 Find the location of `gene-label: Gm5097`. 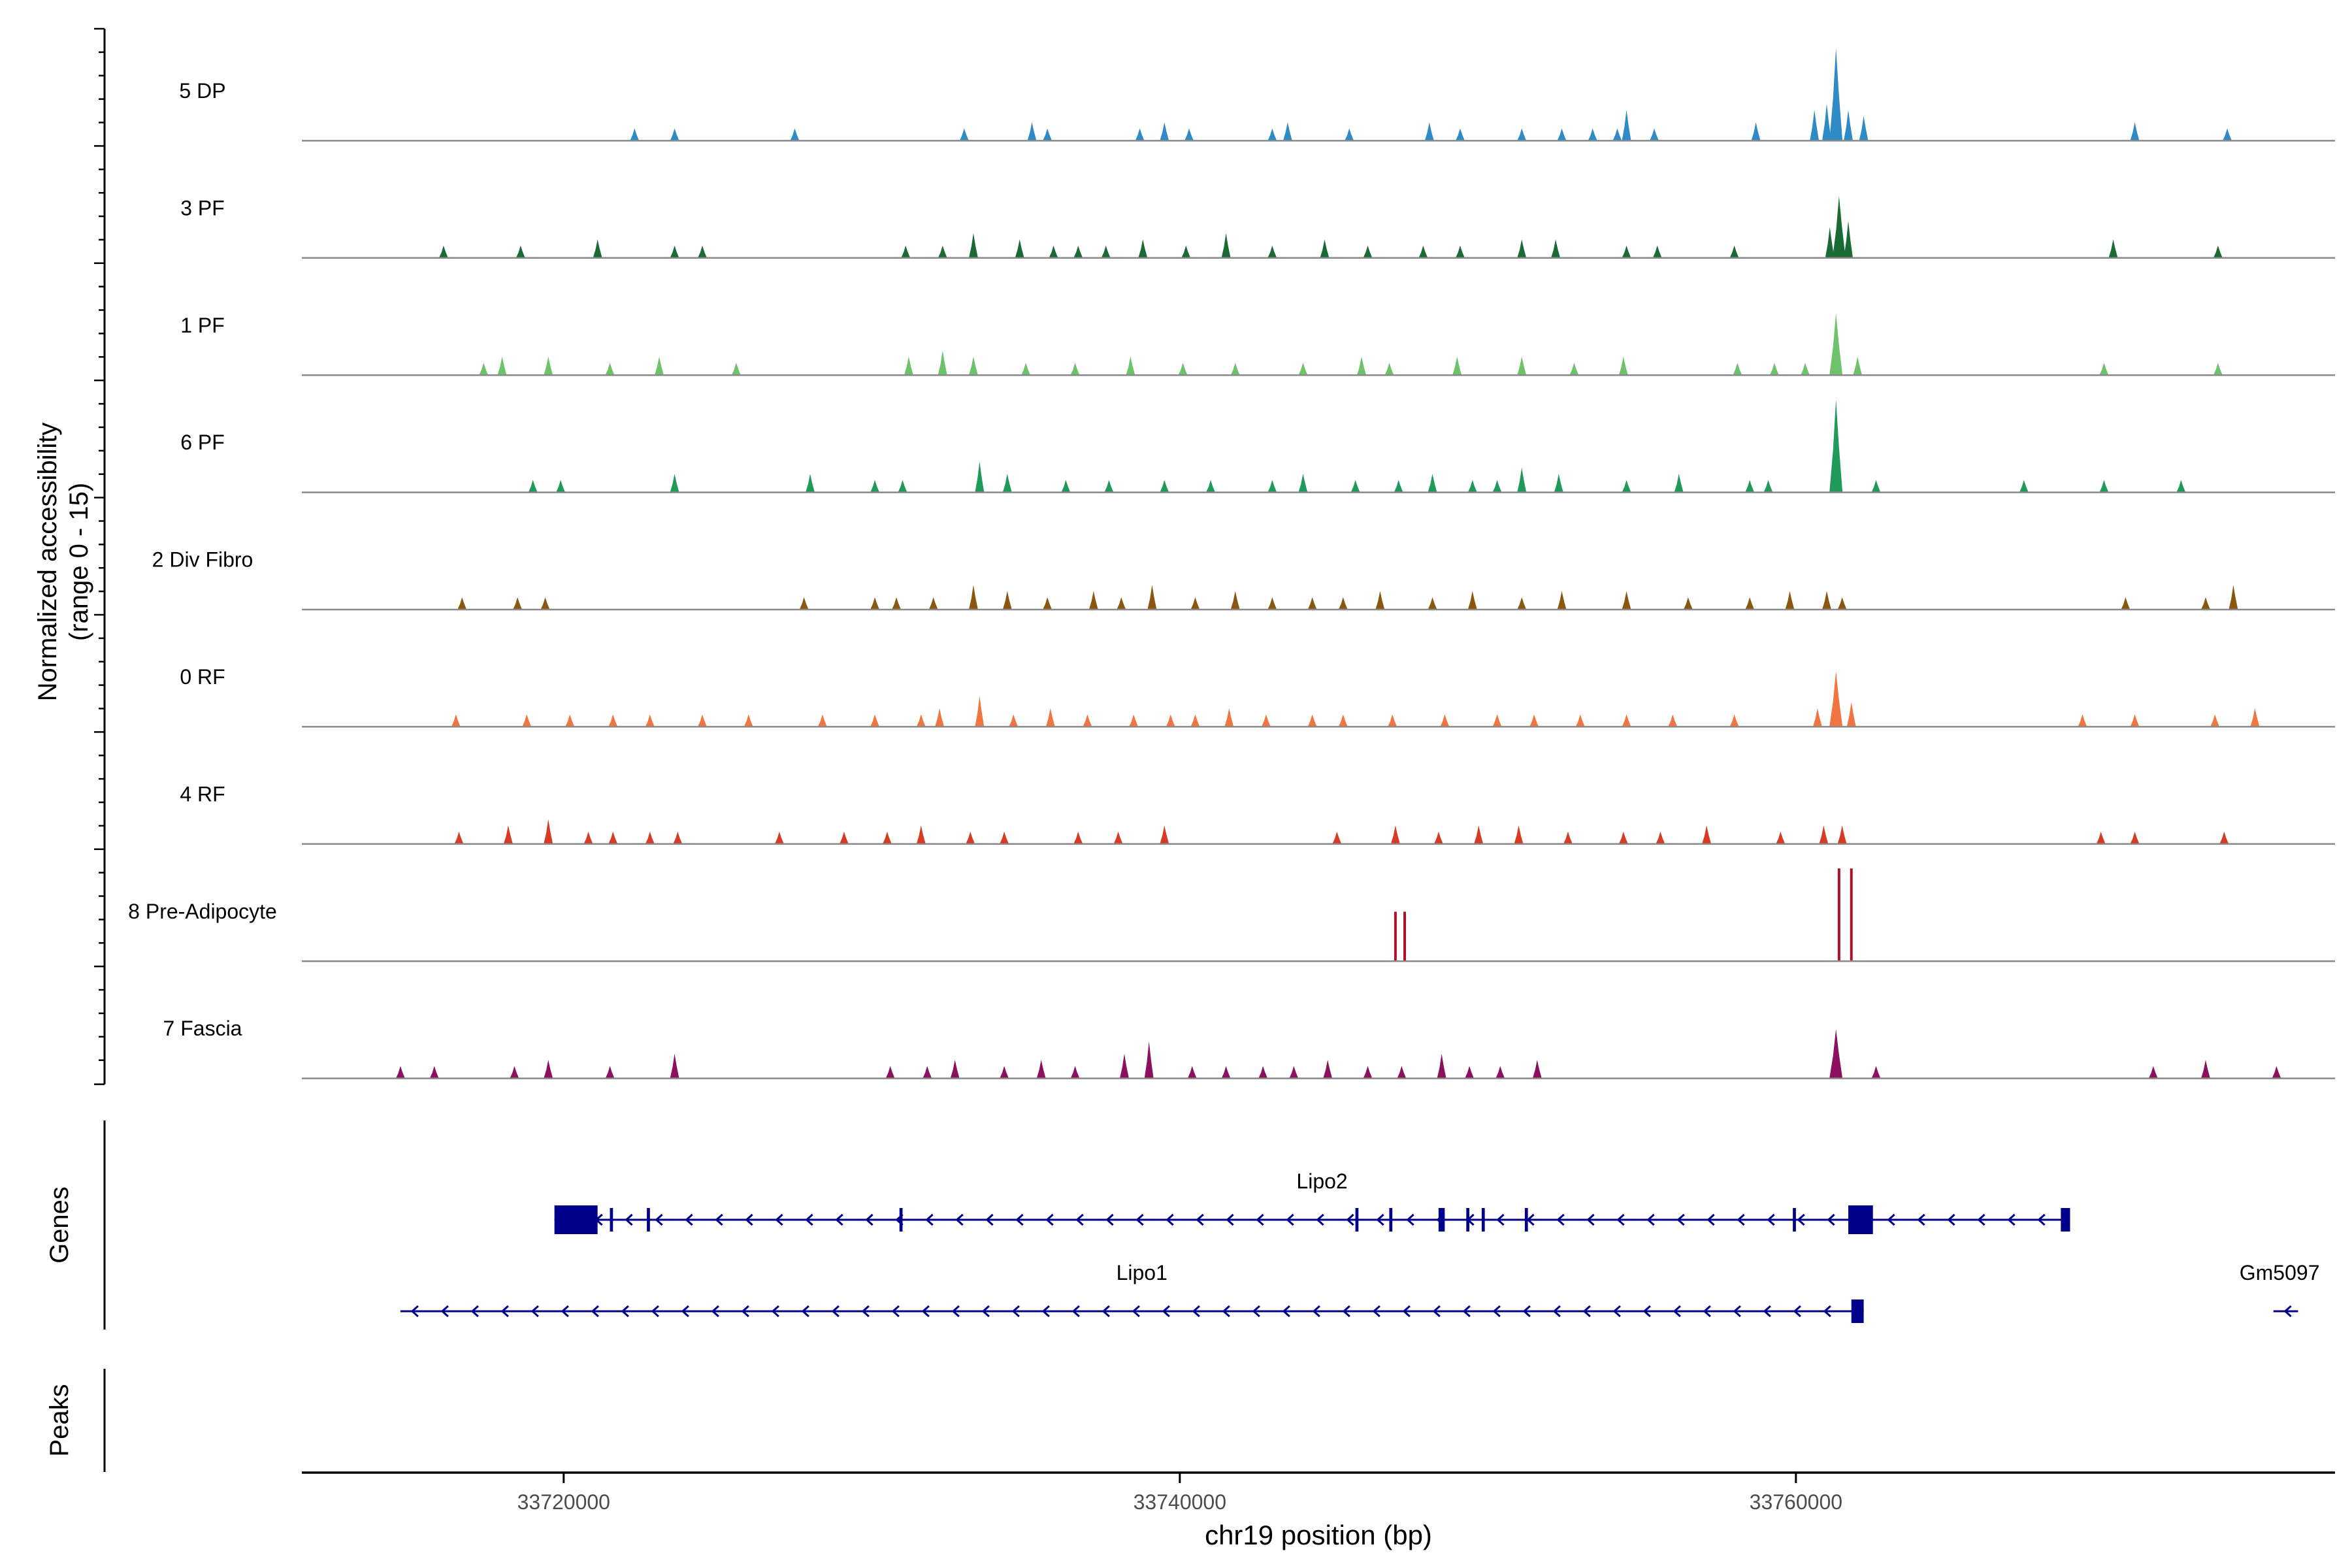

gene-label: Gm5097 is located at coordinates (2280, 1272).